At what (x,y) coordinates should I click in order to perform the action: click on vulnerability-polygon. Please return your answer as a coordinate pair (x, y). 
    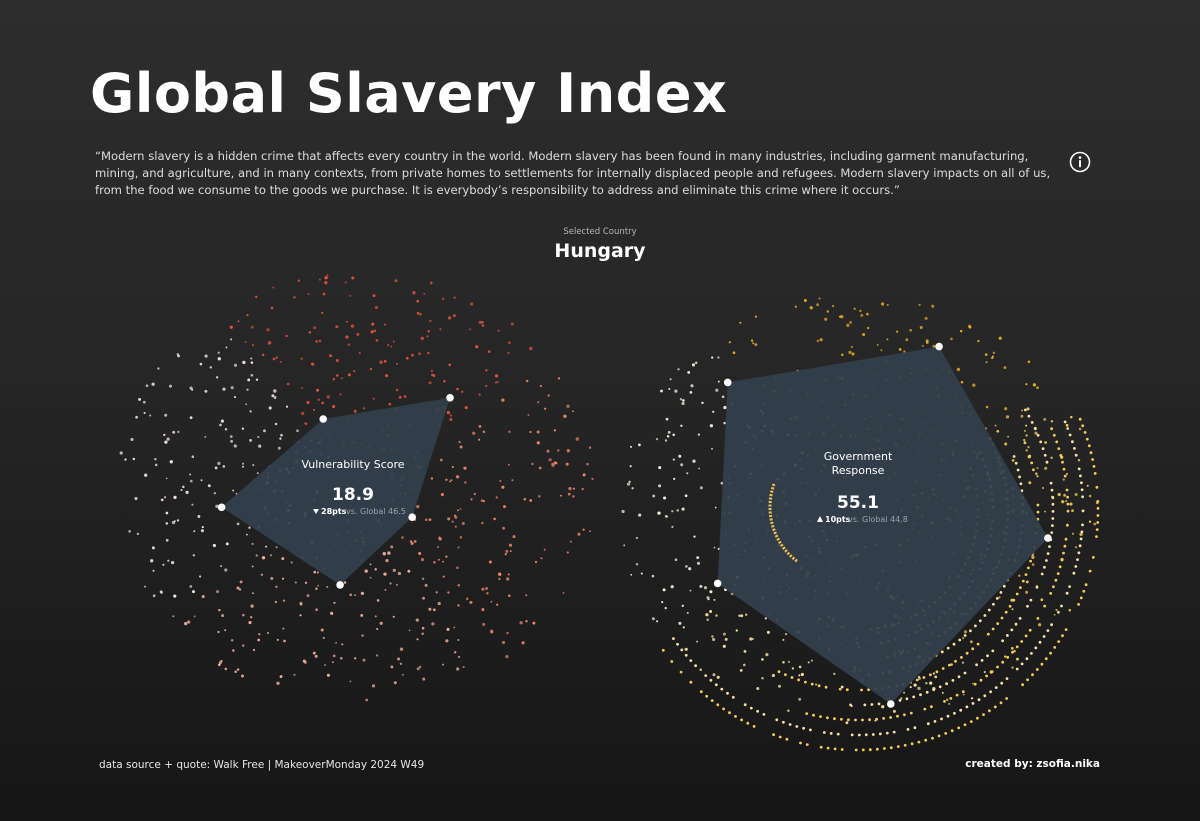
    Looking at the image, I should click on (335, 491).